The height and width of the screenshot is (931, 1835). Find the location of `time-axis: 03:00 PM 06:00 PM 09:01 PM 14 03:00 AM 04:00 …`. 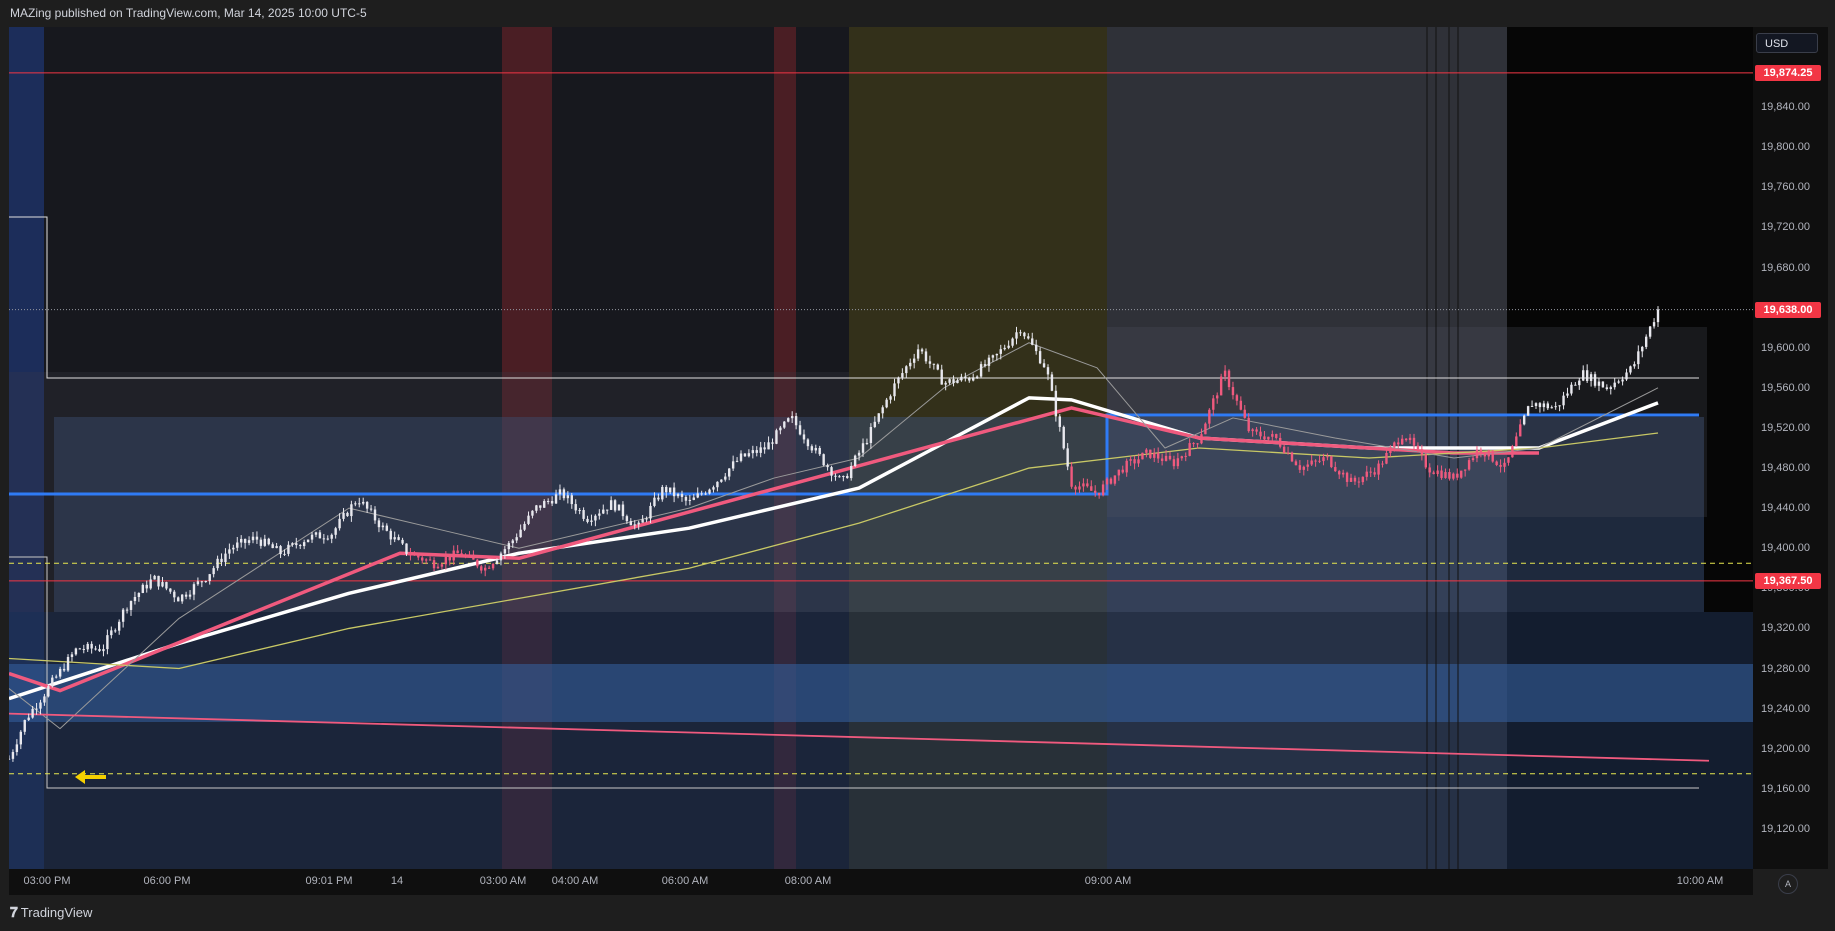

time-axis: 03:00 PM 06:00 PM 09:01 PM 14 03:00 AM 04:00 … is located at coordinates (881, 882).